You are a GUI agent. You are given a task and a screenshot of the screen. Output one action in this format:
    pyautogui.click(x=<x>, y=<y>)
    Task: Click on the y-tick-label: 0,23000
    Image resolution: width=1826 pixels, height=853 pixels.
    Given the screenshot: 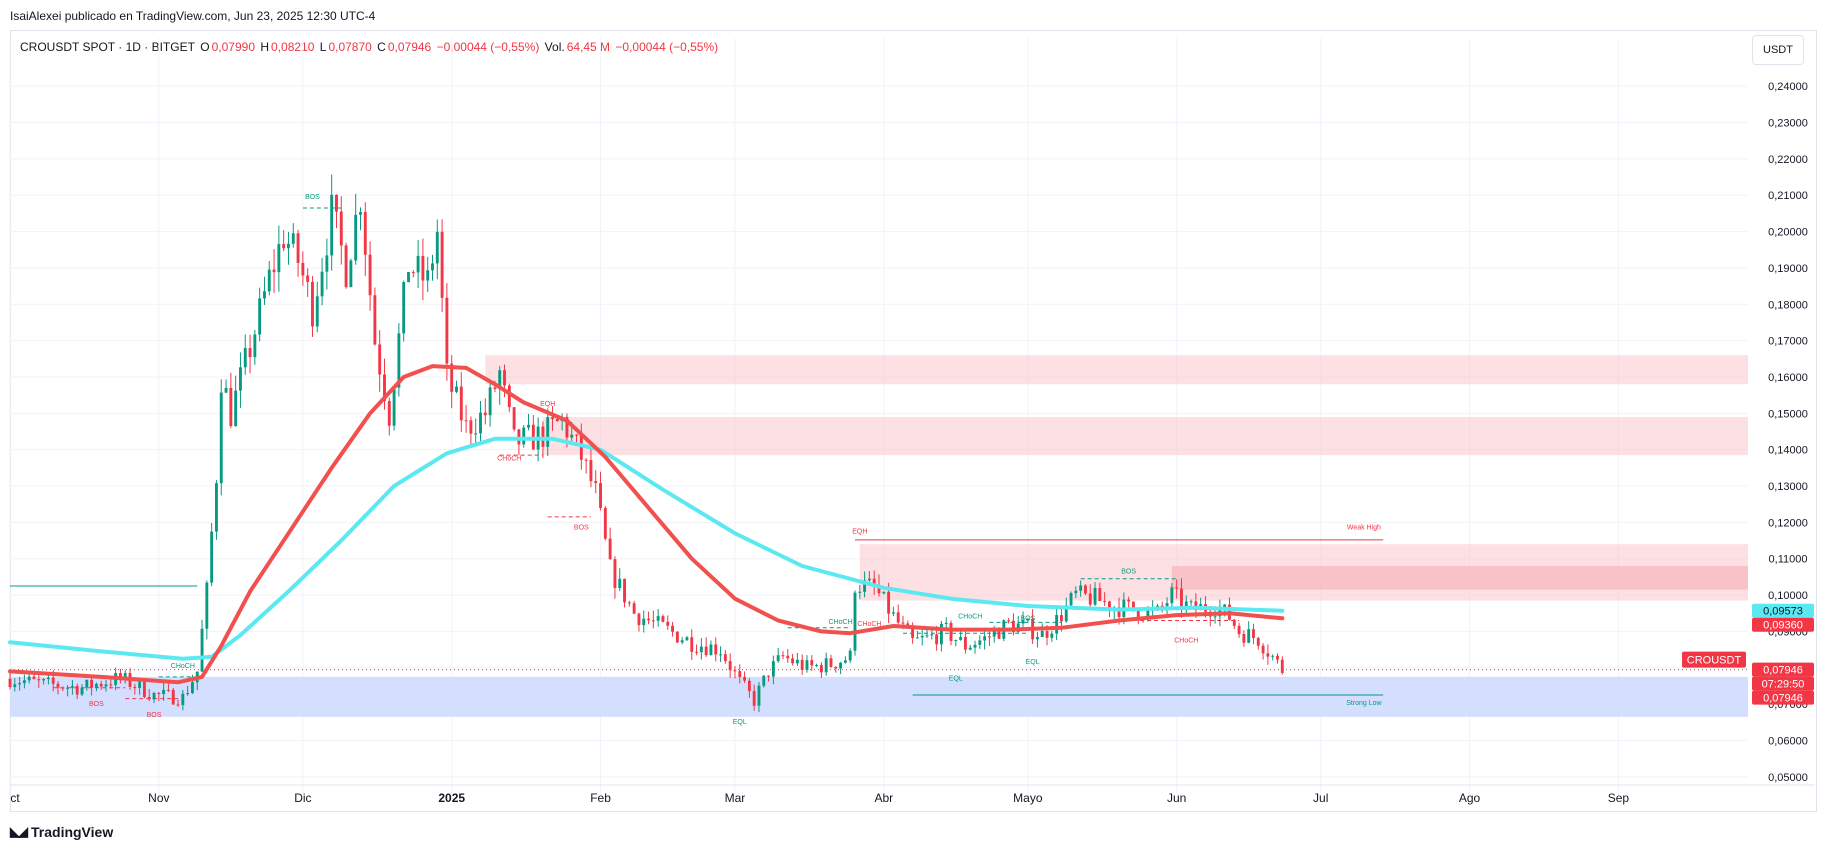 What is the action you would take?
    pyautogui.click(x=1788, y=124)
    